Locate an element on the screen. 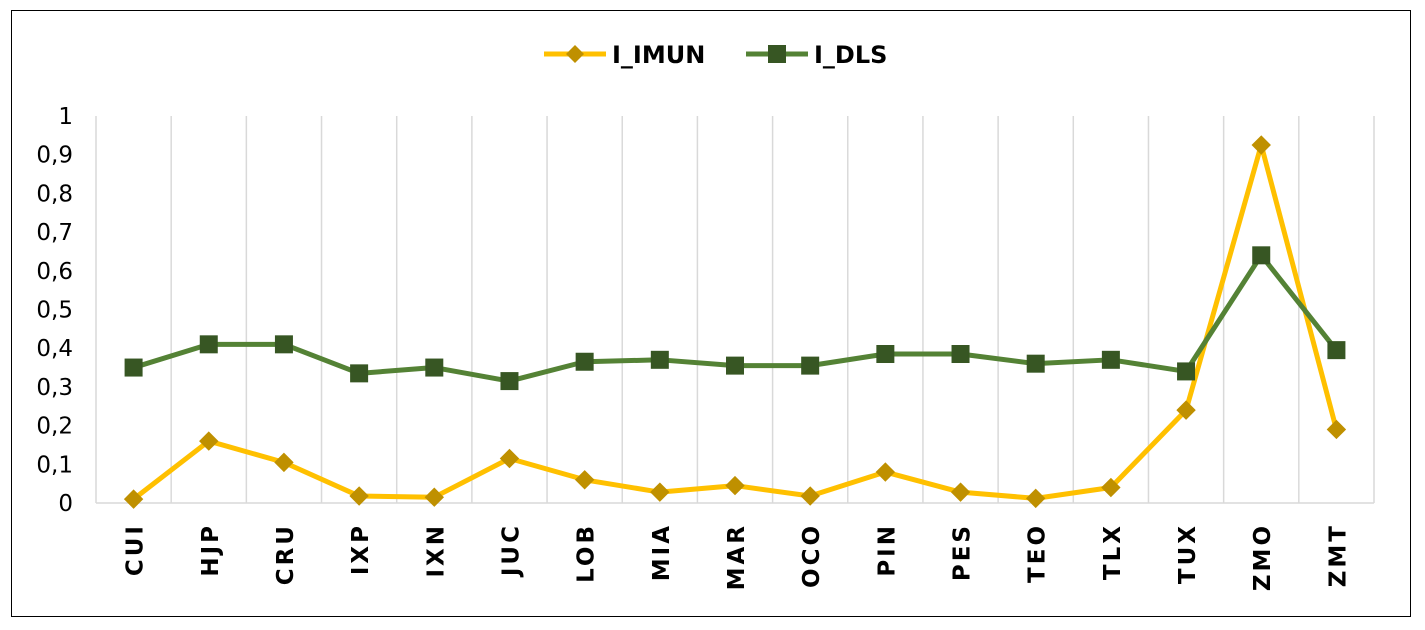 The image size is (1425, 630). y-tick-label: 0,7 is located at coordinates (54, 233).